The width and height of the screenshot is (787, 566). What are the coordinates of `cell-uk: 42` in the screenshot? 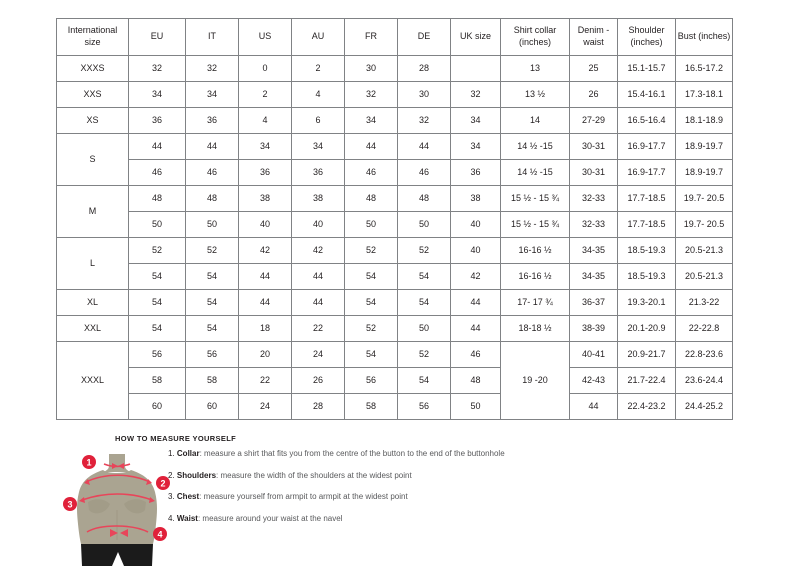 It's located at (475, 276).